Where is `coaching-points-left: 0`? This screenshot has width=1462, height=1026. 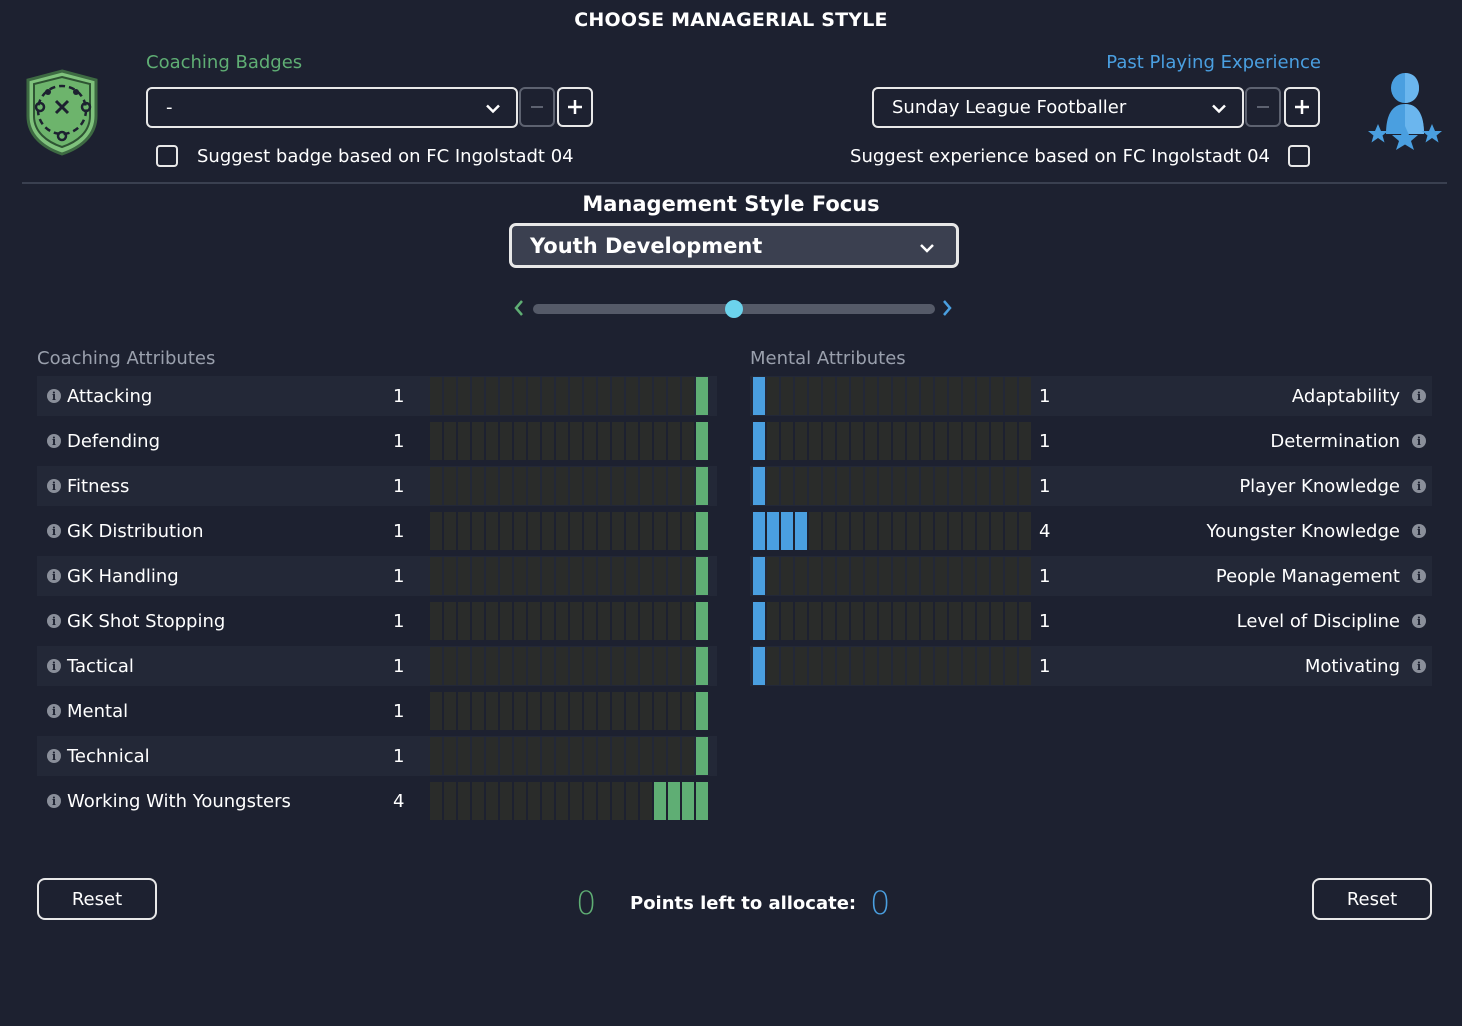 coaching-points-left: 0 is located at coordinates (586, 903).